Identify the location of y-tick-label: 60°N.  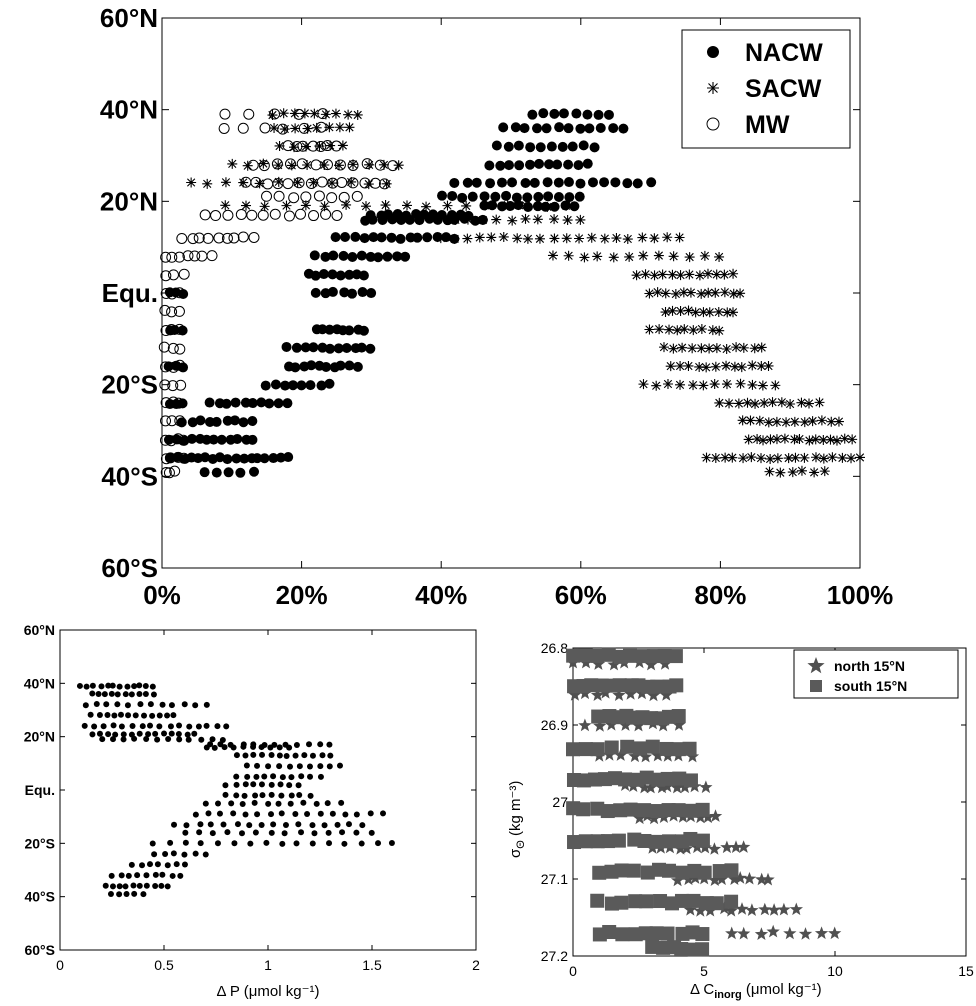
(129, 18).